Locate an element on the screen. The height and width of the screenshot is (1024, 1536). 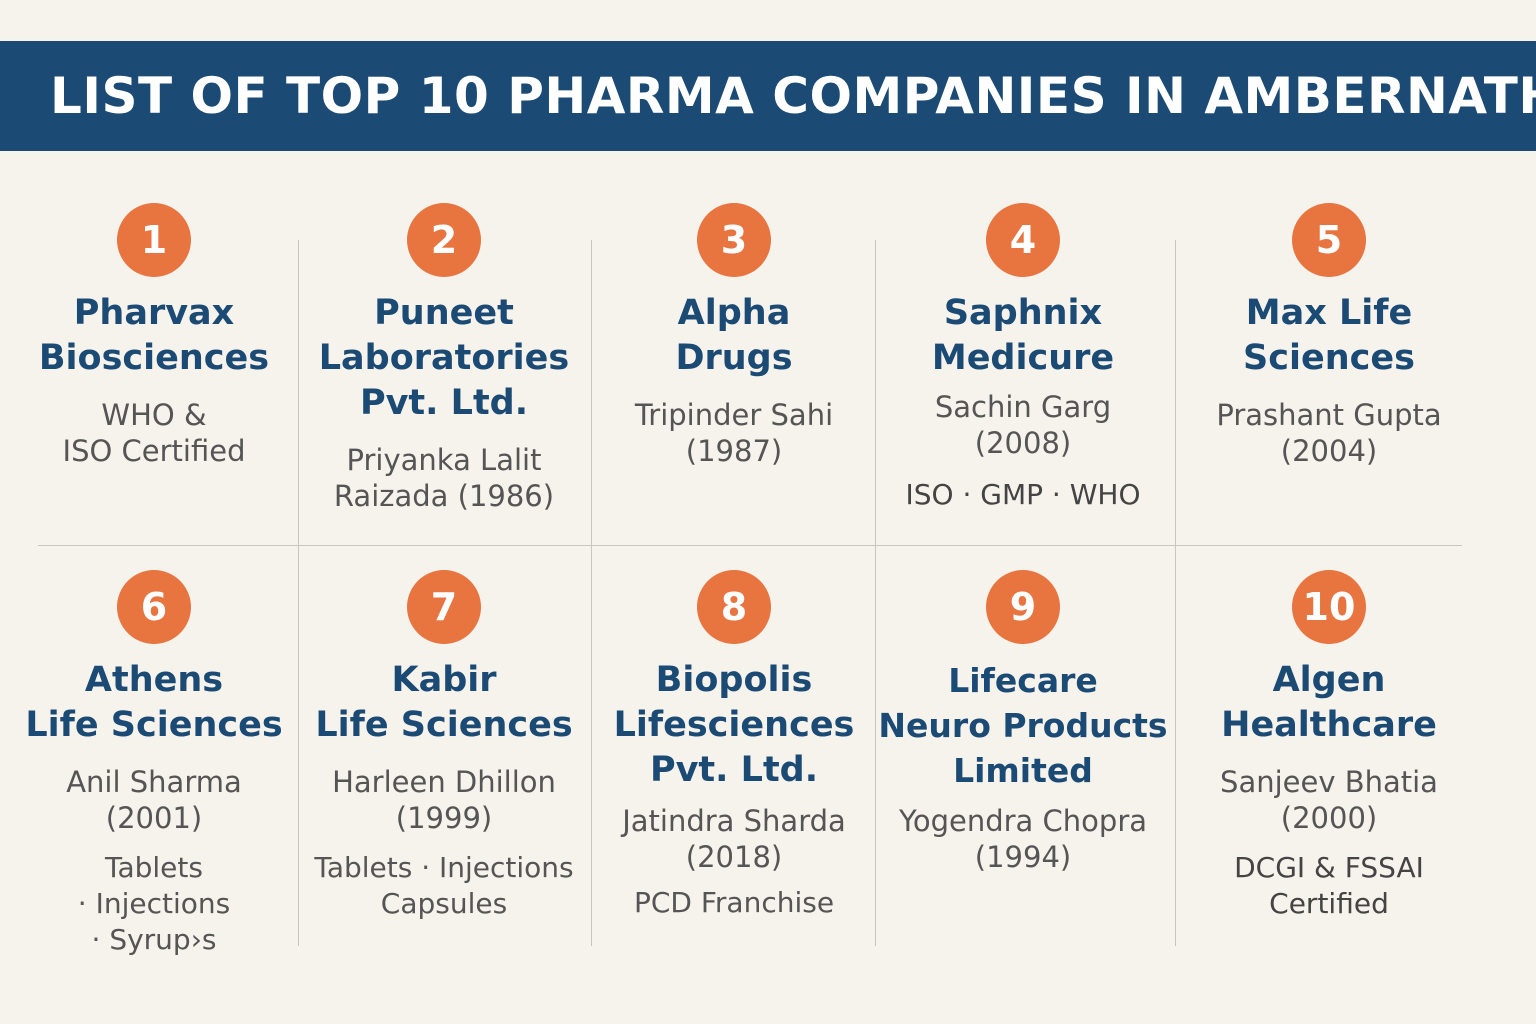
company-name: Pharvax Biosciences is located at coordinates (154, 335).